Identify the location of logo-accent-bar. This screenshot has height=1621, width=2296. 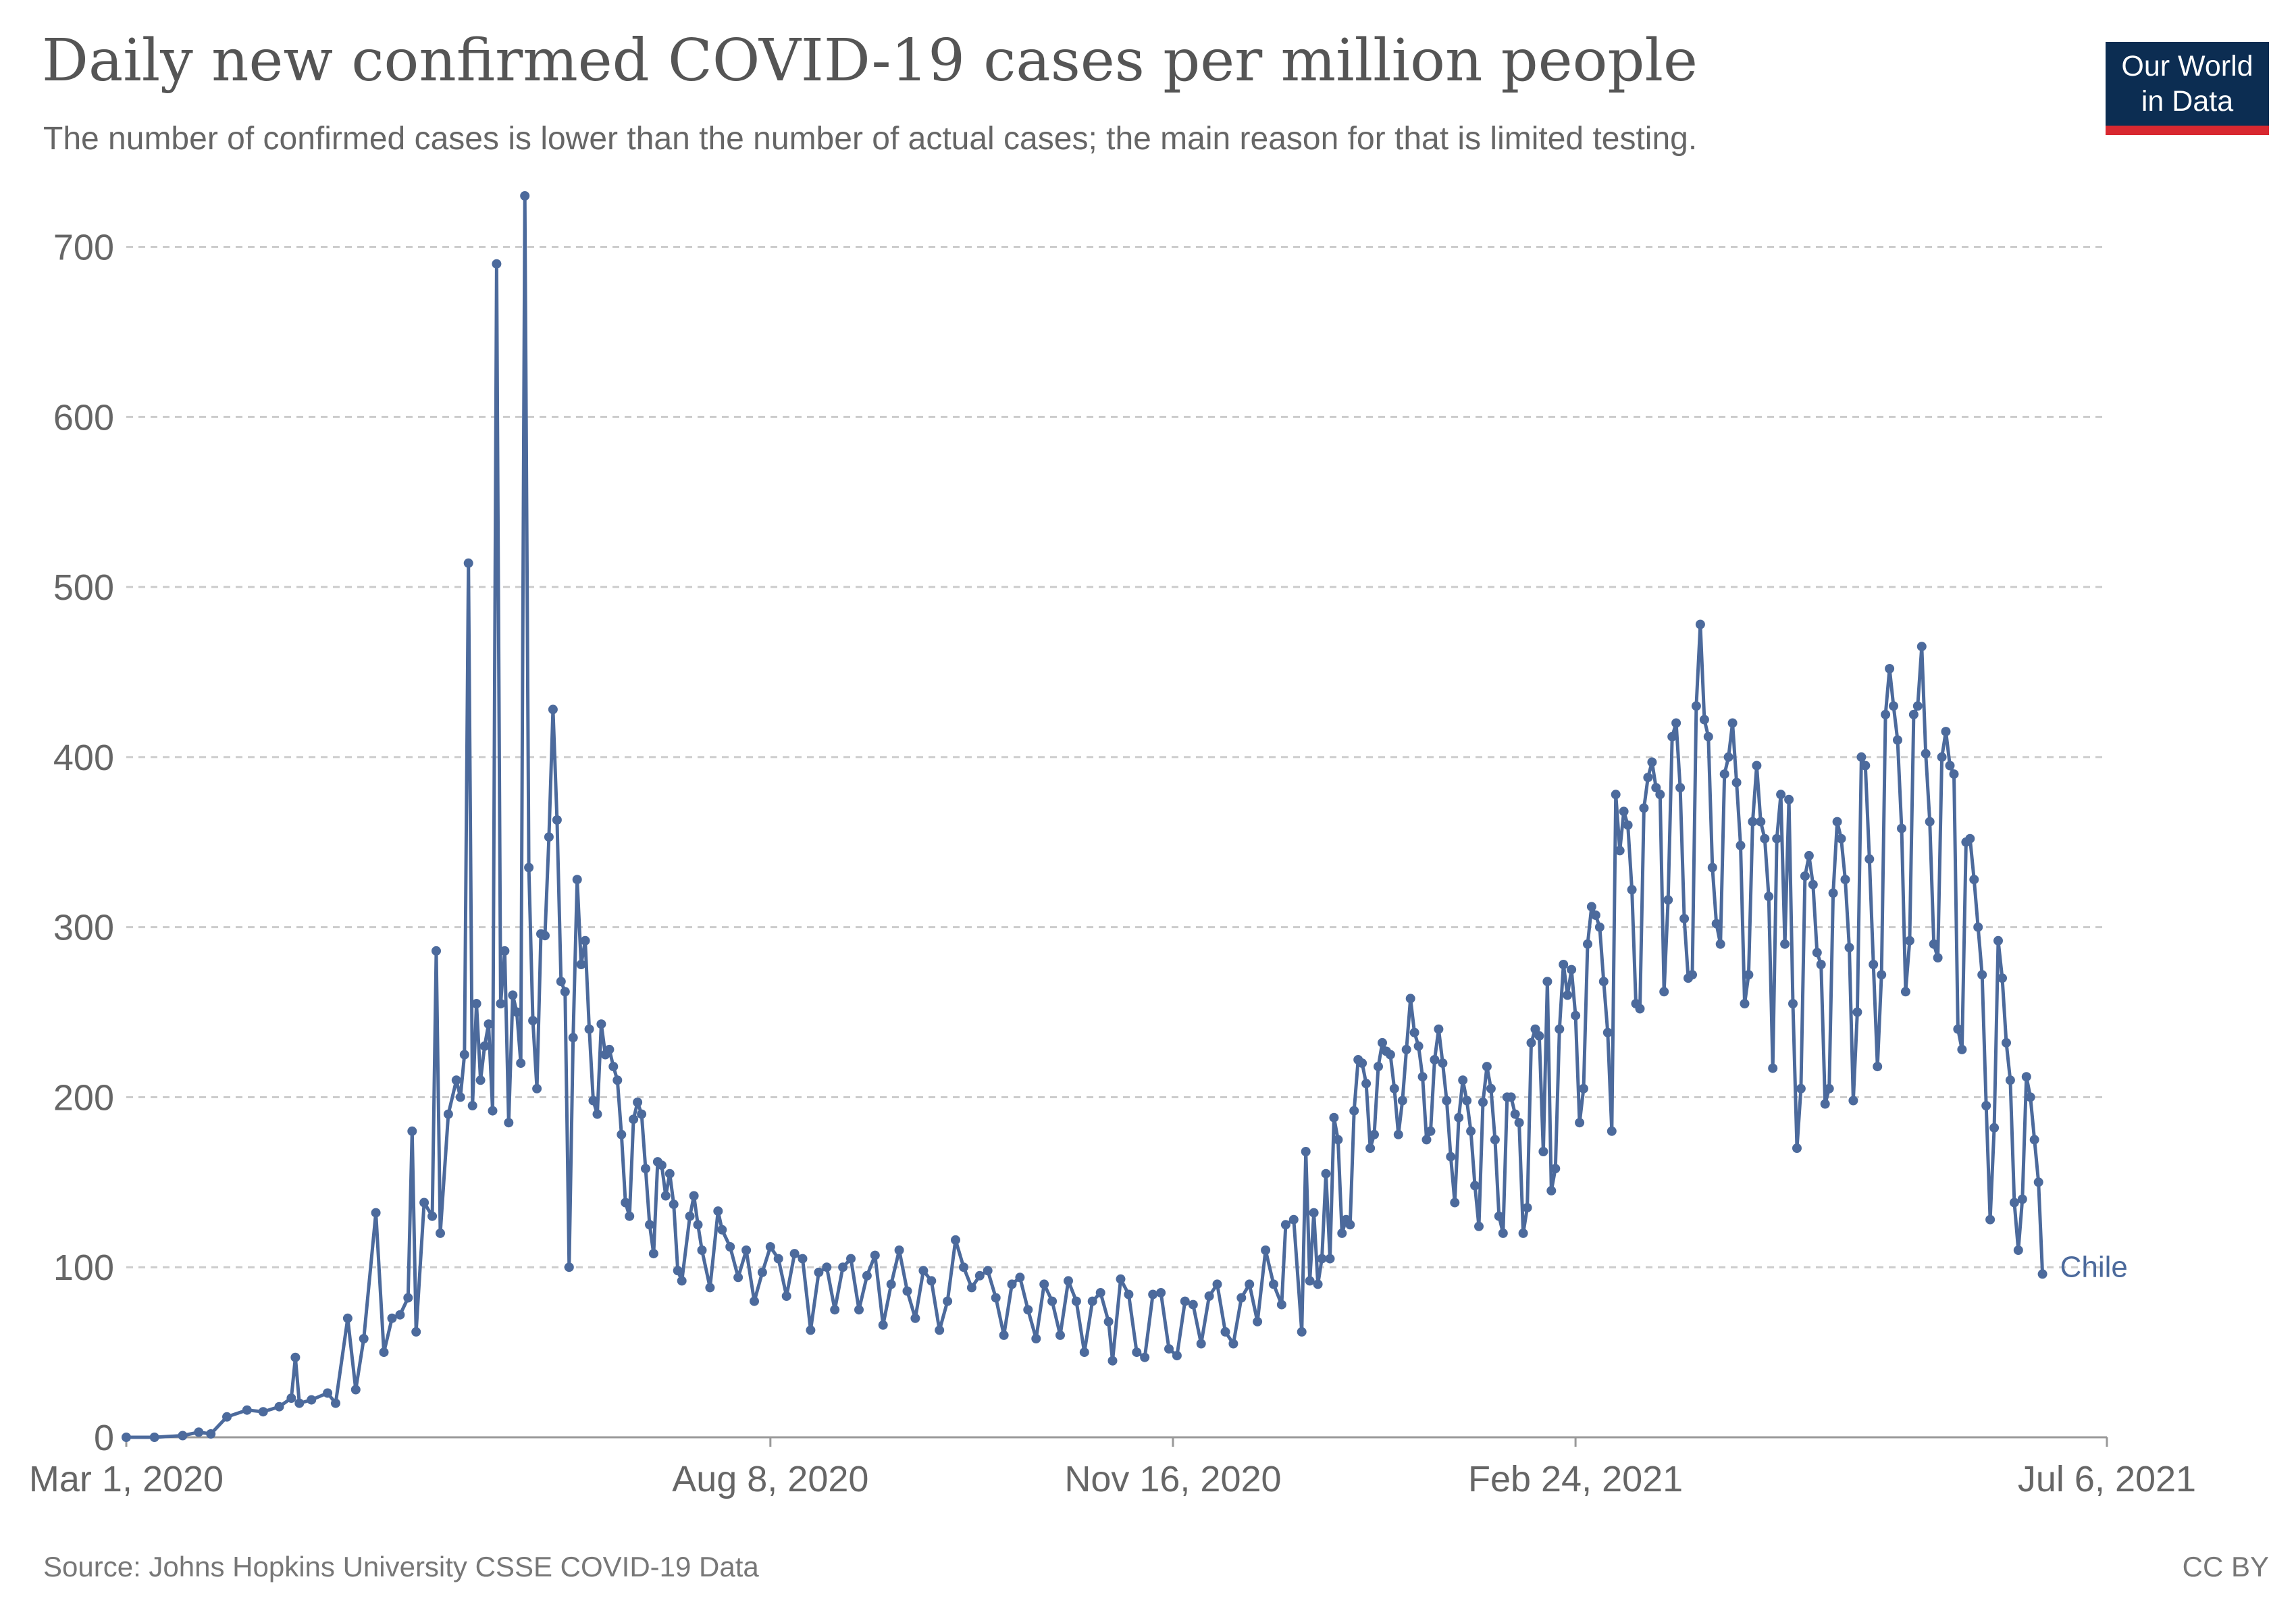
(2187, 130).